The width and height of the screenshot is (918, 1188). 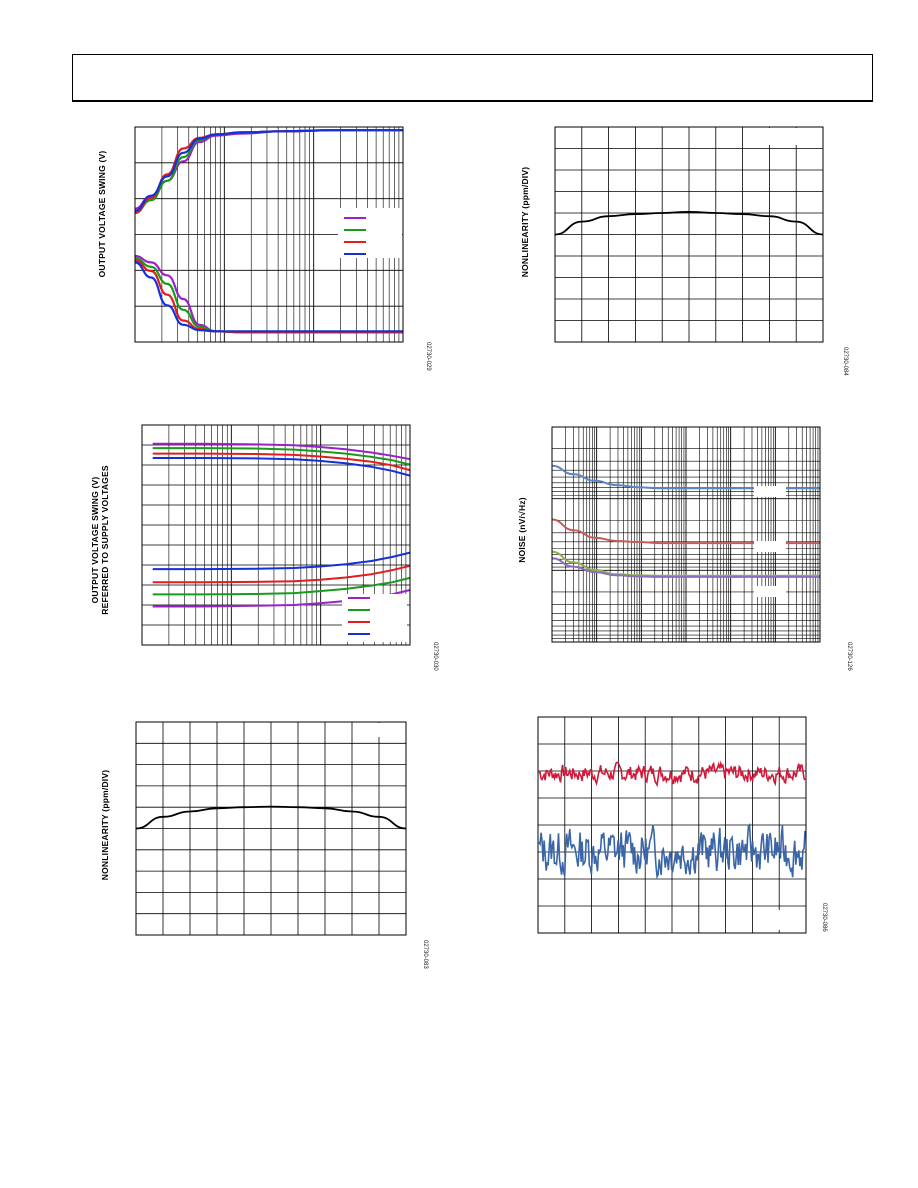 What do you see at coordinates (425, 954) in the screenshot?
I see `figure-id: 02730-083` at bounding box center [425, 954].